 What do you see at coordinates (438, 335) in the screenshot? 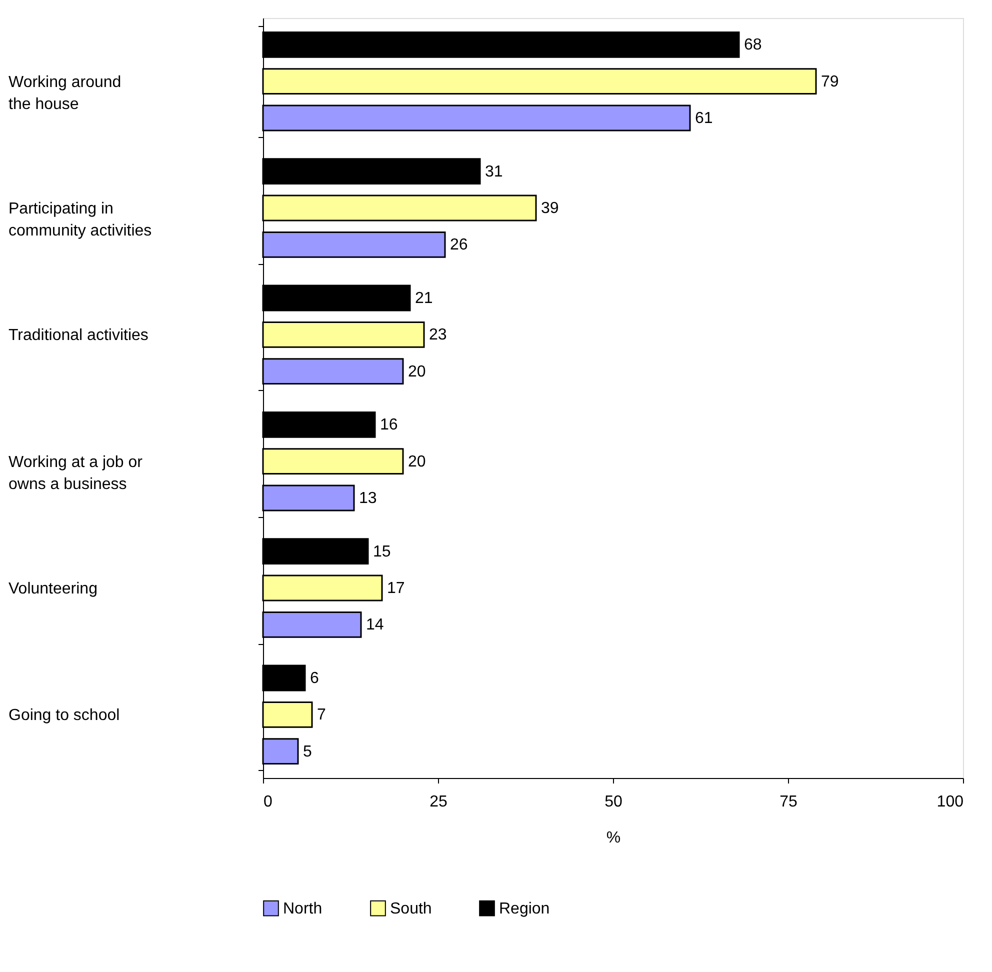
I see `data-label: 23` at bounding box center [438, 335].